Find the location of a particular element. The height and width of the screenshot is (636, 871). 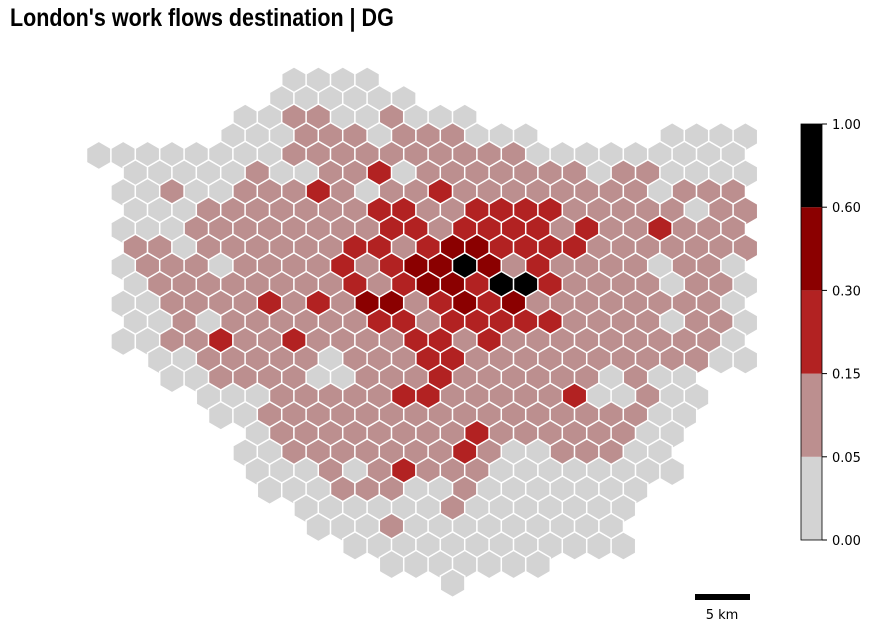

colorbar-tick-label: 0.60 is located at coordinates (846, 208).